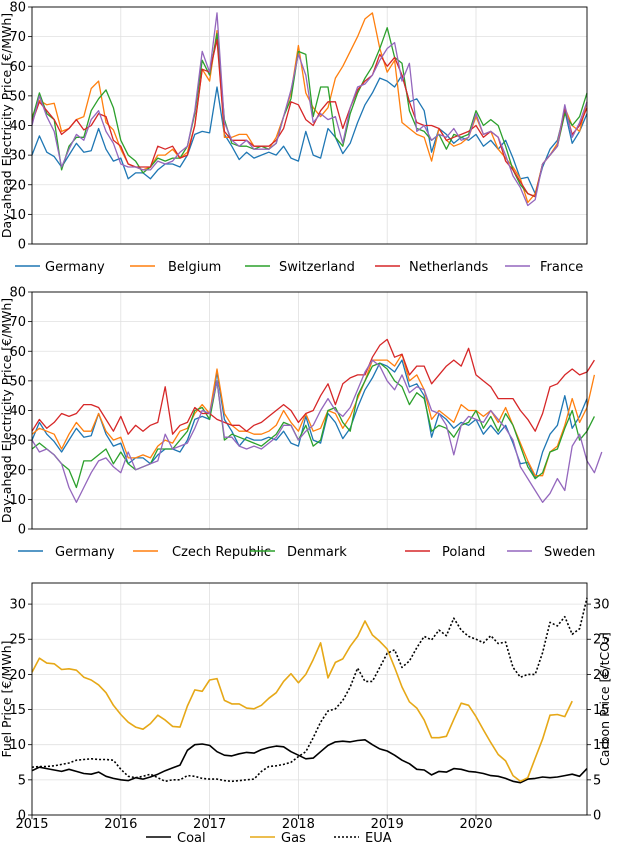 The height and width of the screenshot is (850, 619). I want to click on legend-label-coal: Coal, so click(191, 838).